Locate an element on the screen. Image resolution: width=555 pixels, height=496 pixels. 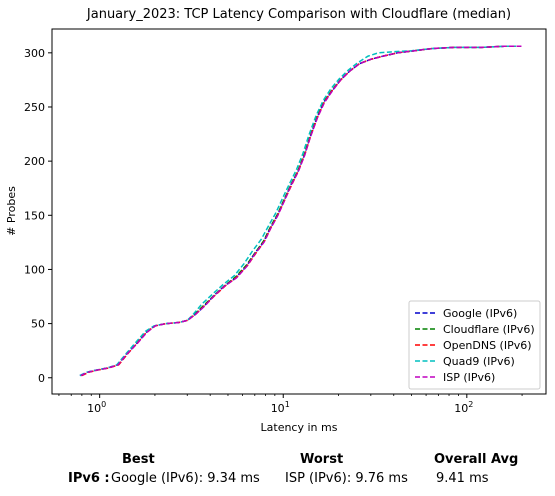
worst-header: Worst is located at coordinates (322, 459).